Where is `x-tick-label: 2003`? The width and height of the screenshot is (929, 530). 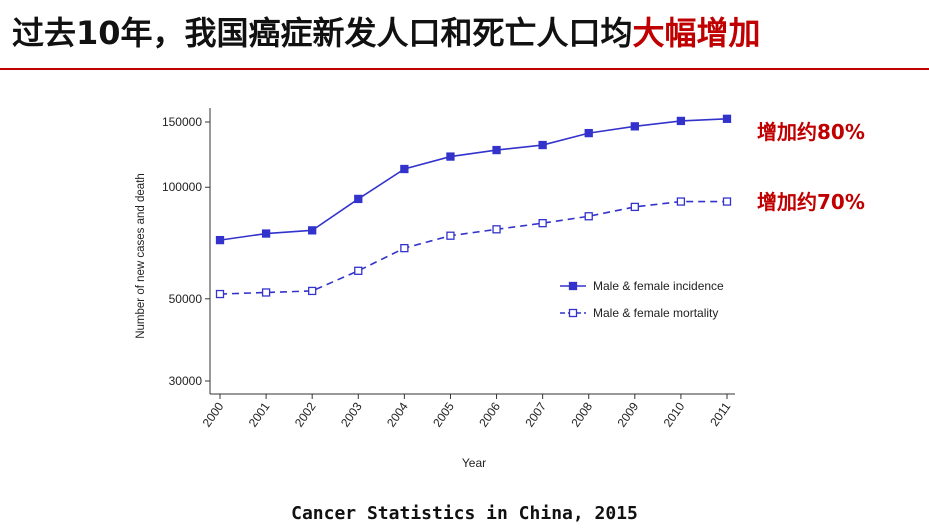
x-tick-label: 2003 is located at coordinates (351, 414).